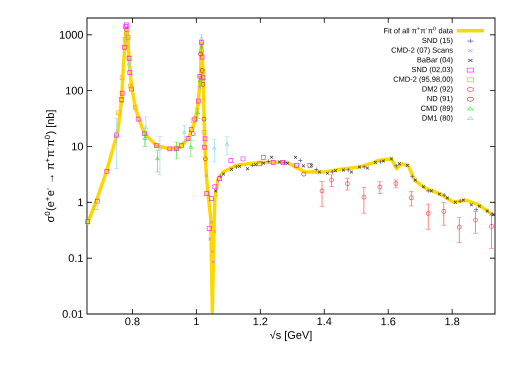 Image resolution: width=523 pixels, height=366 pixels. I want to click on y-tick-label: 1, so click(80, 202).